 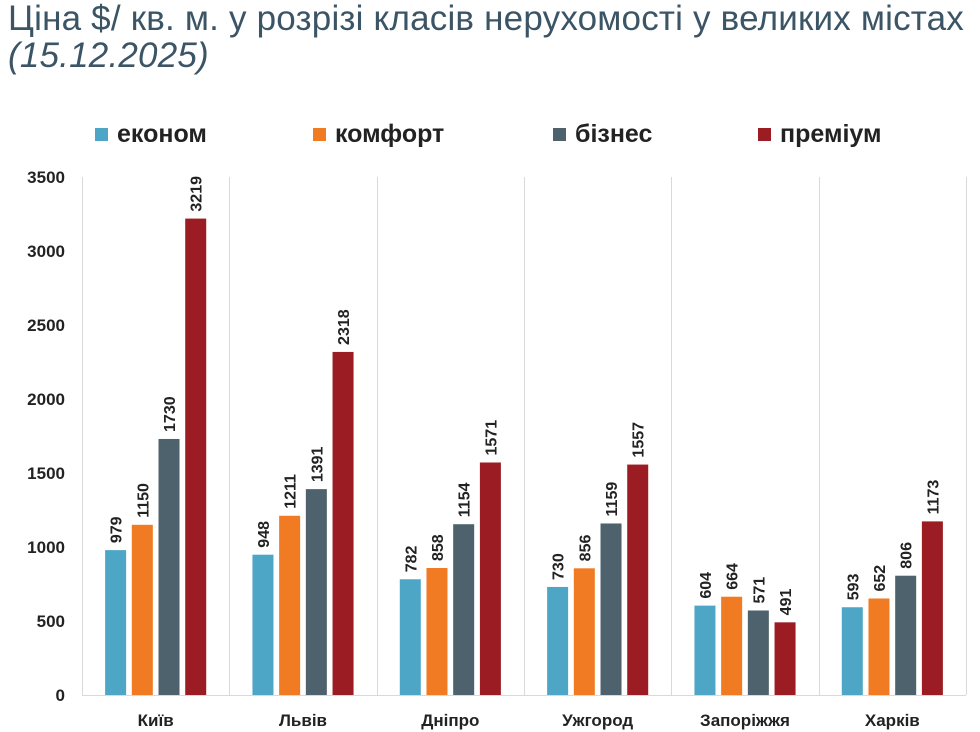 I want to click on y-tick-label: 1000, so click(x=46, y=547).